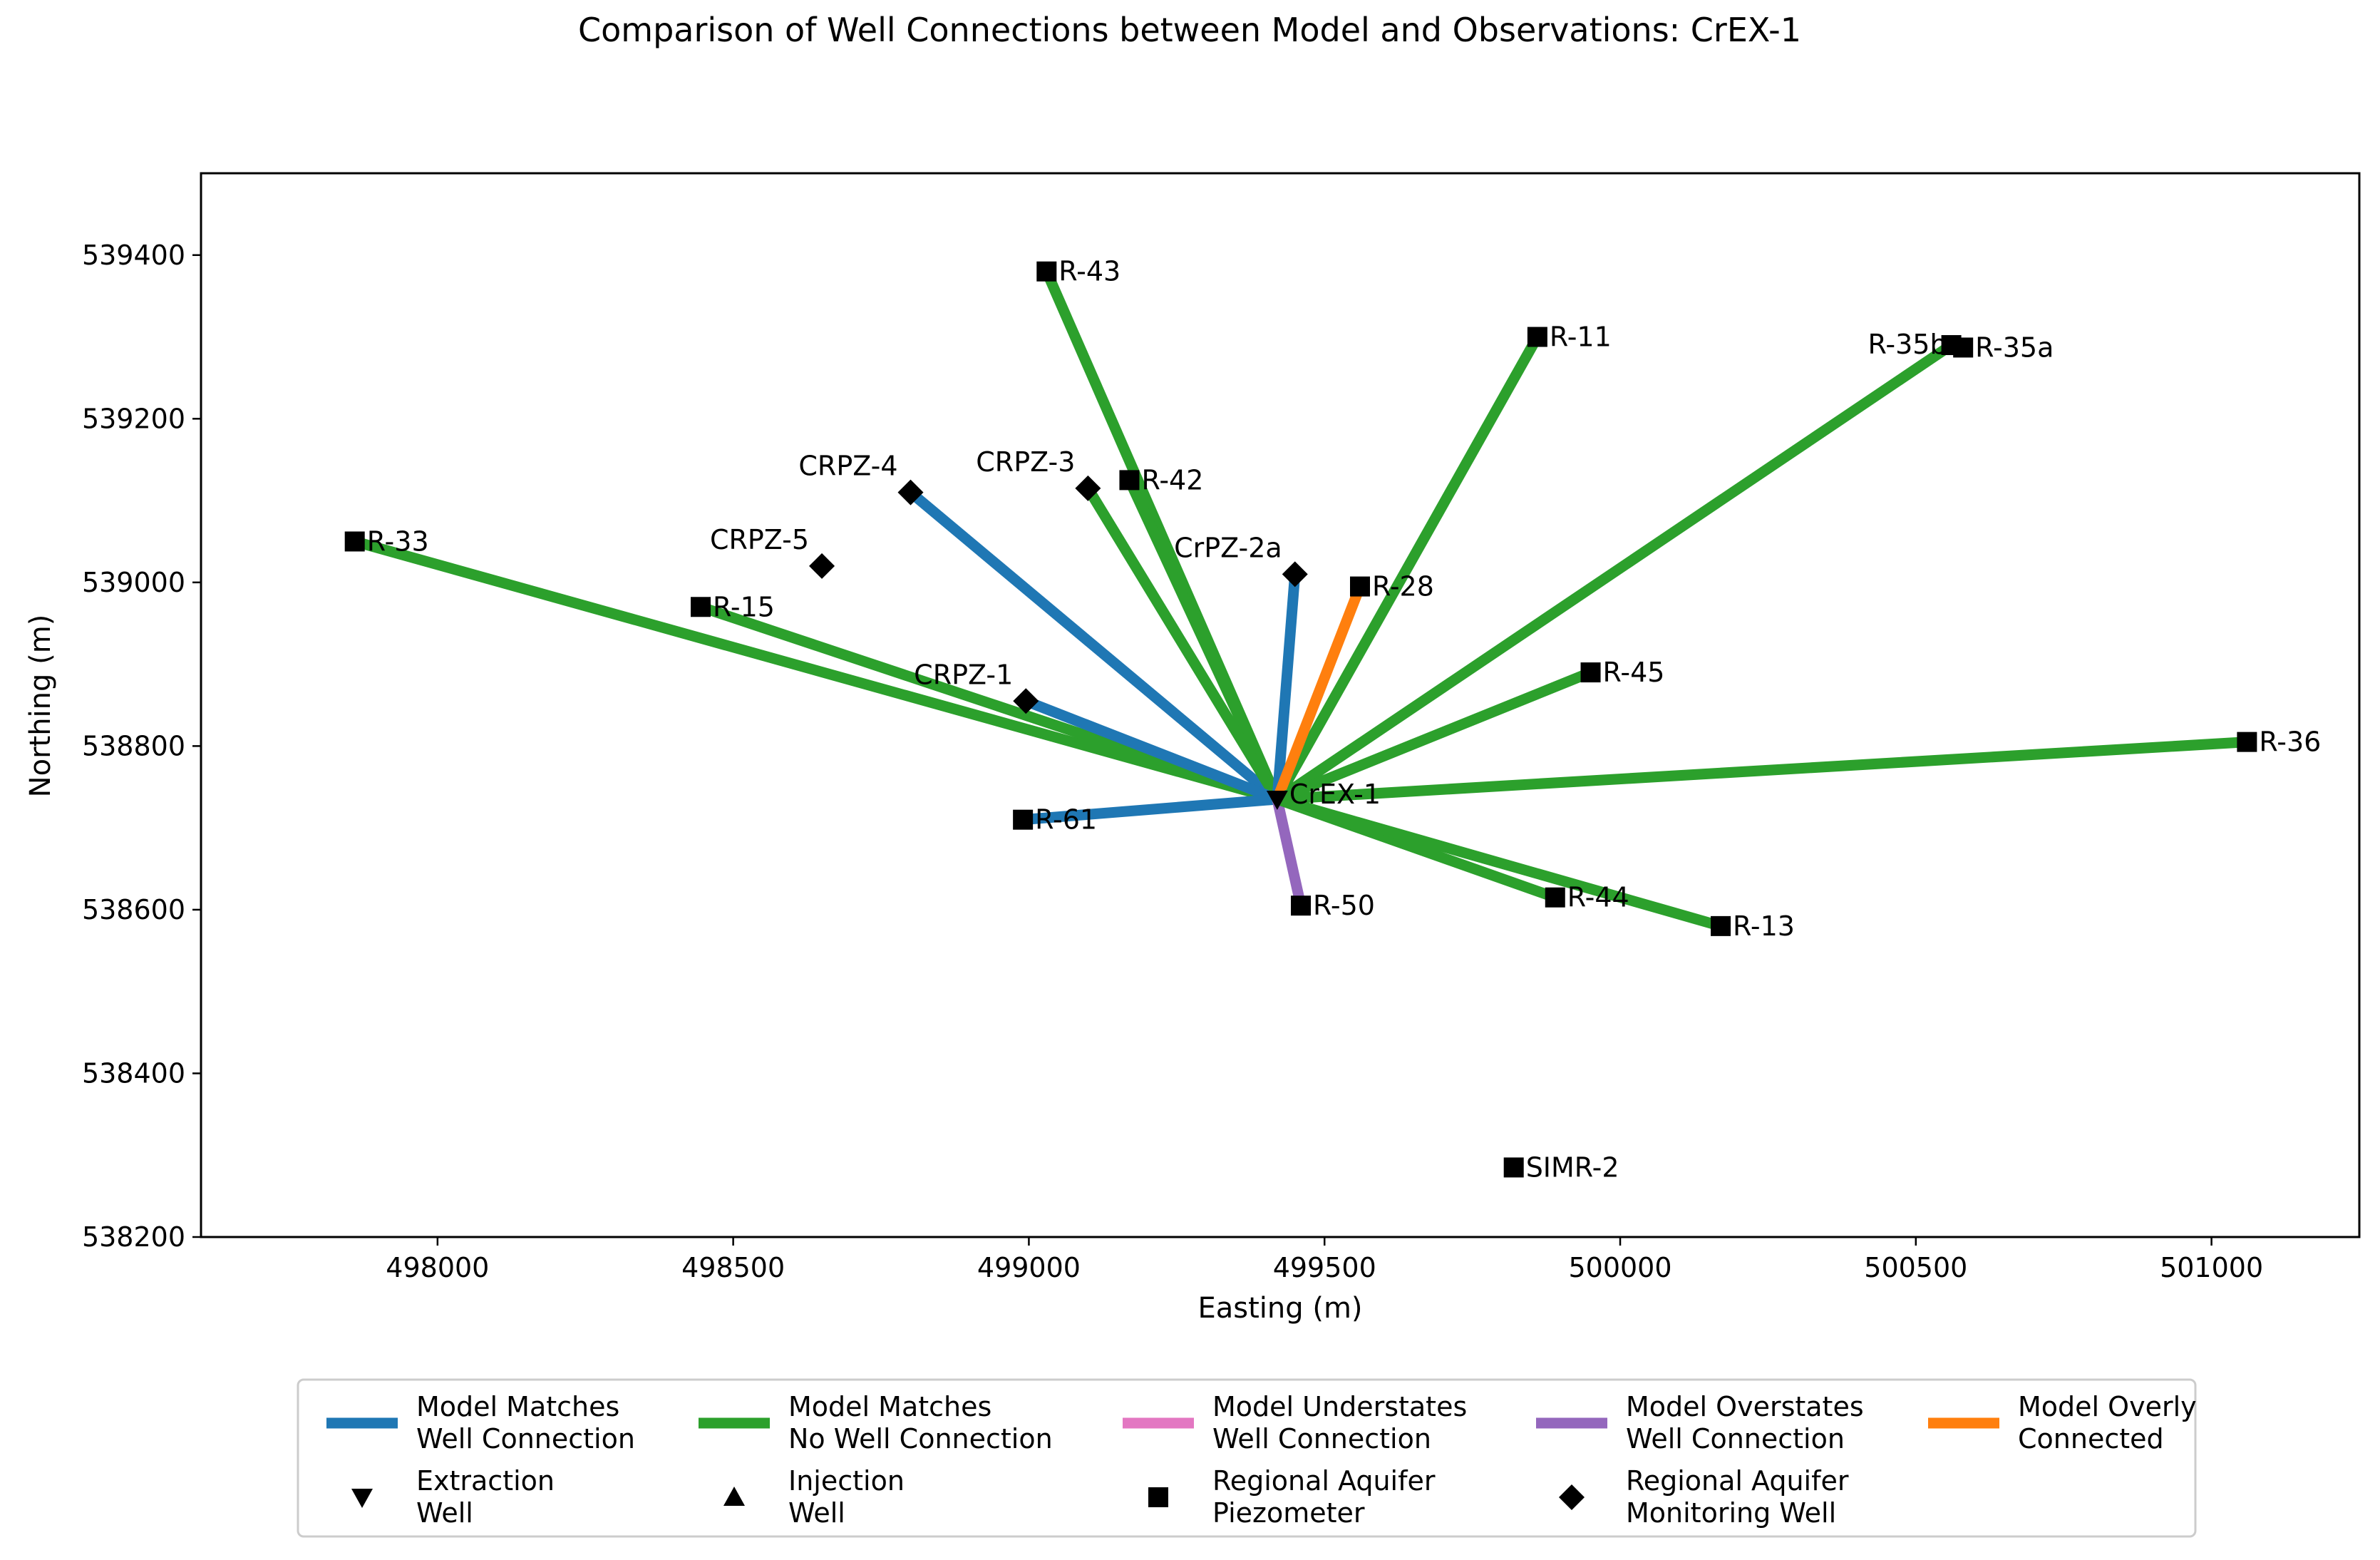 This screenshot has height=1560, width=2380. I want to click on connection-line-r-35b, so click(1614, 572).